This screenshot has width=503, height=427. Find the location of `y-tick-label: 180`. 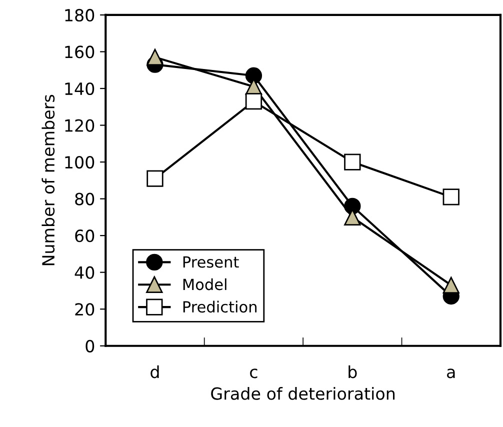

y-tick-label: 180 is located at coordinates (79, 15).